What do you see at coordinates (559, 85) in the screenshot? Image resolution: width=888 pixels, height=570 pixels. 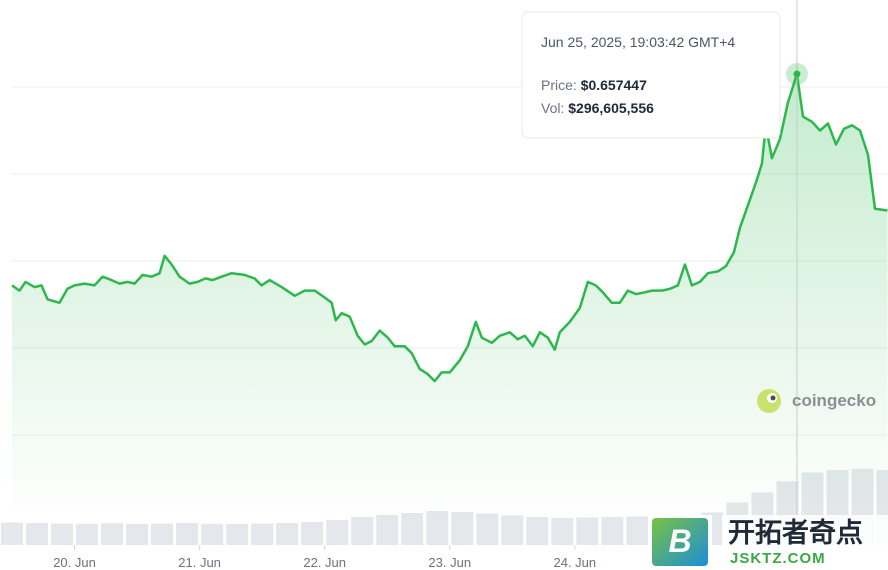 I see `tooltip-price-label: Price:` at bounding box center [559, 85].